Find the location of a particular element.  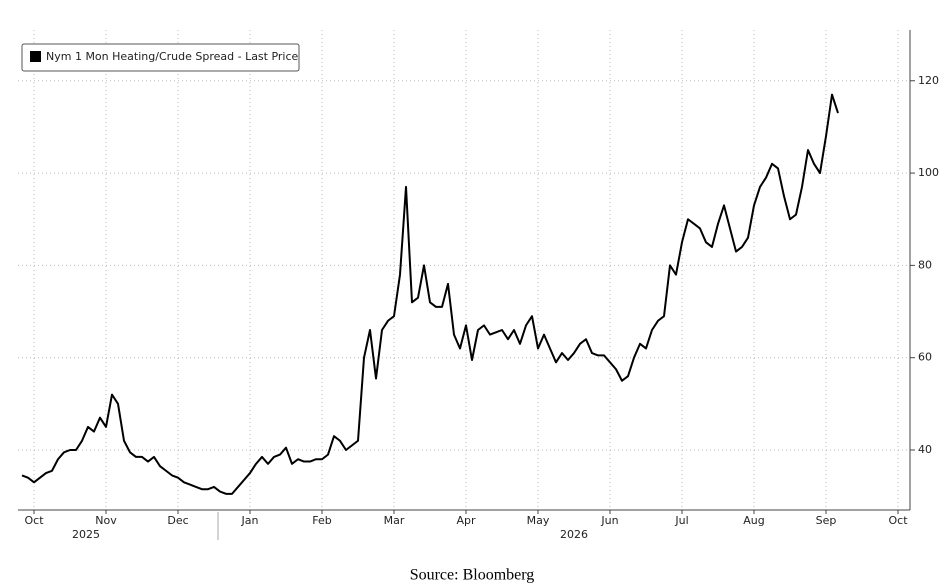

x-tick-label: Jan is located at coordinates (250, 520).